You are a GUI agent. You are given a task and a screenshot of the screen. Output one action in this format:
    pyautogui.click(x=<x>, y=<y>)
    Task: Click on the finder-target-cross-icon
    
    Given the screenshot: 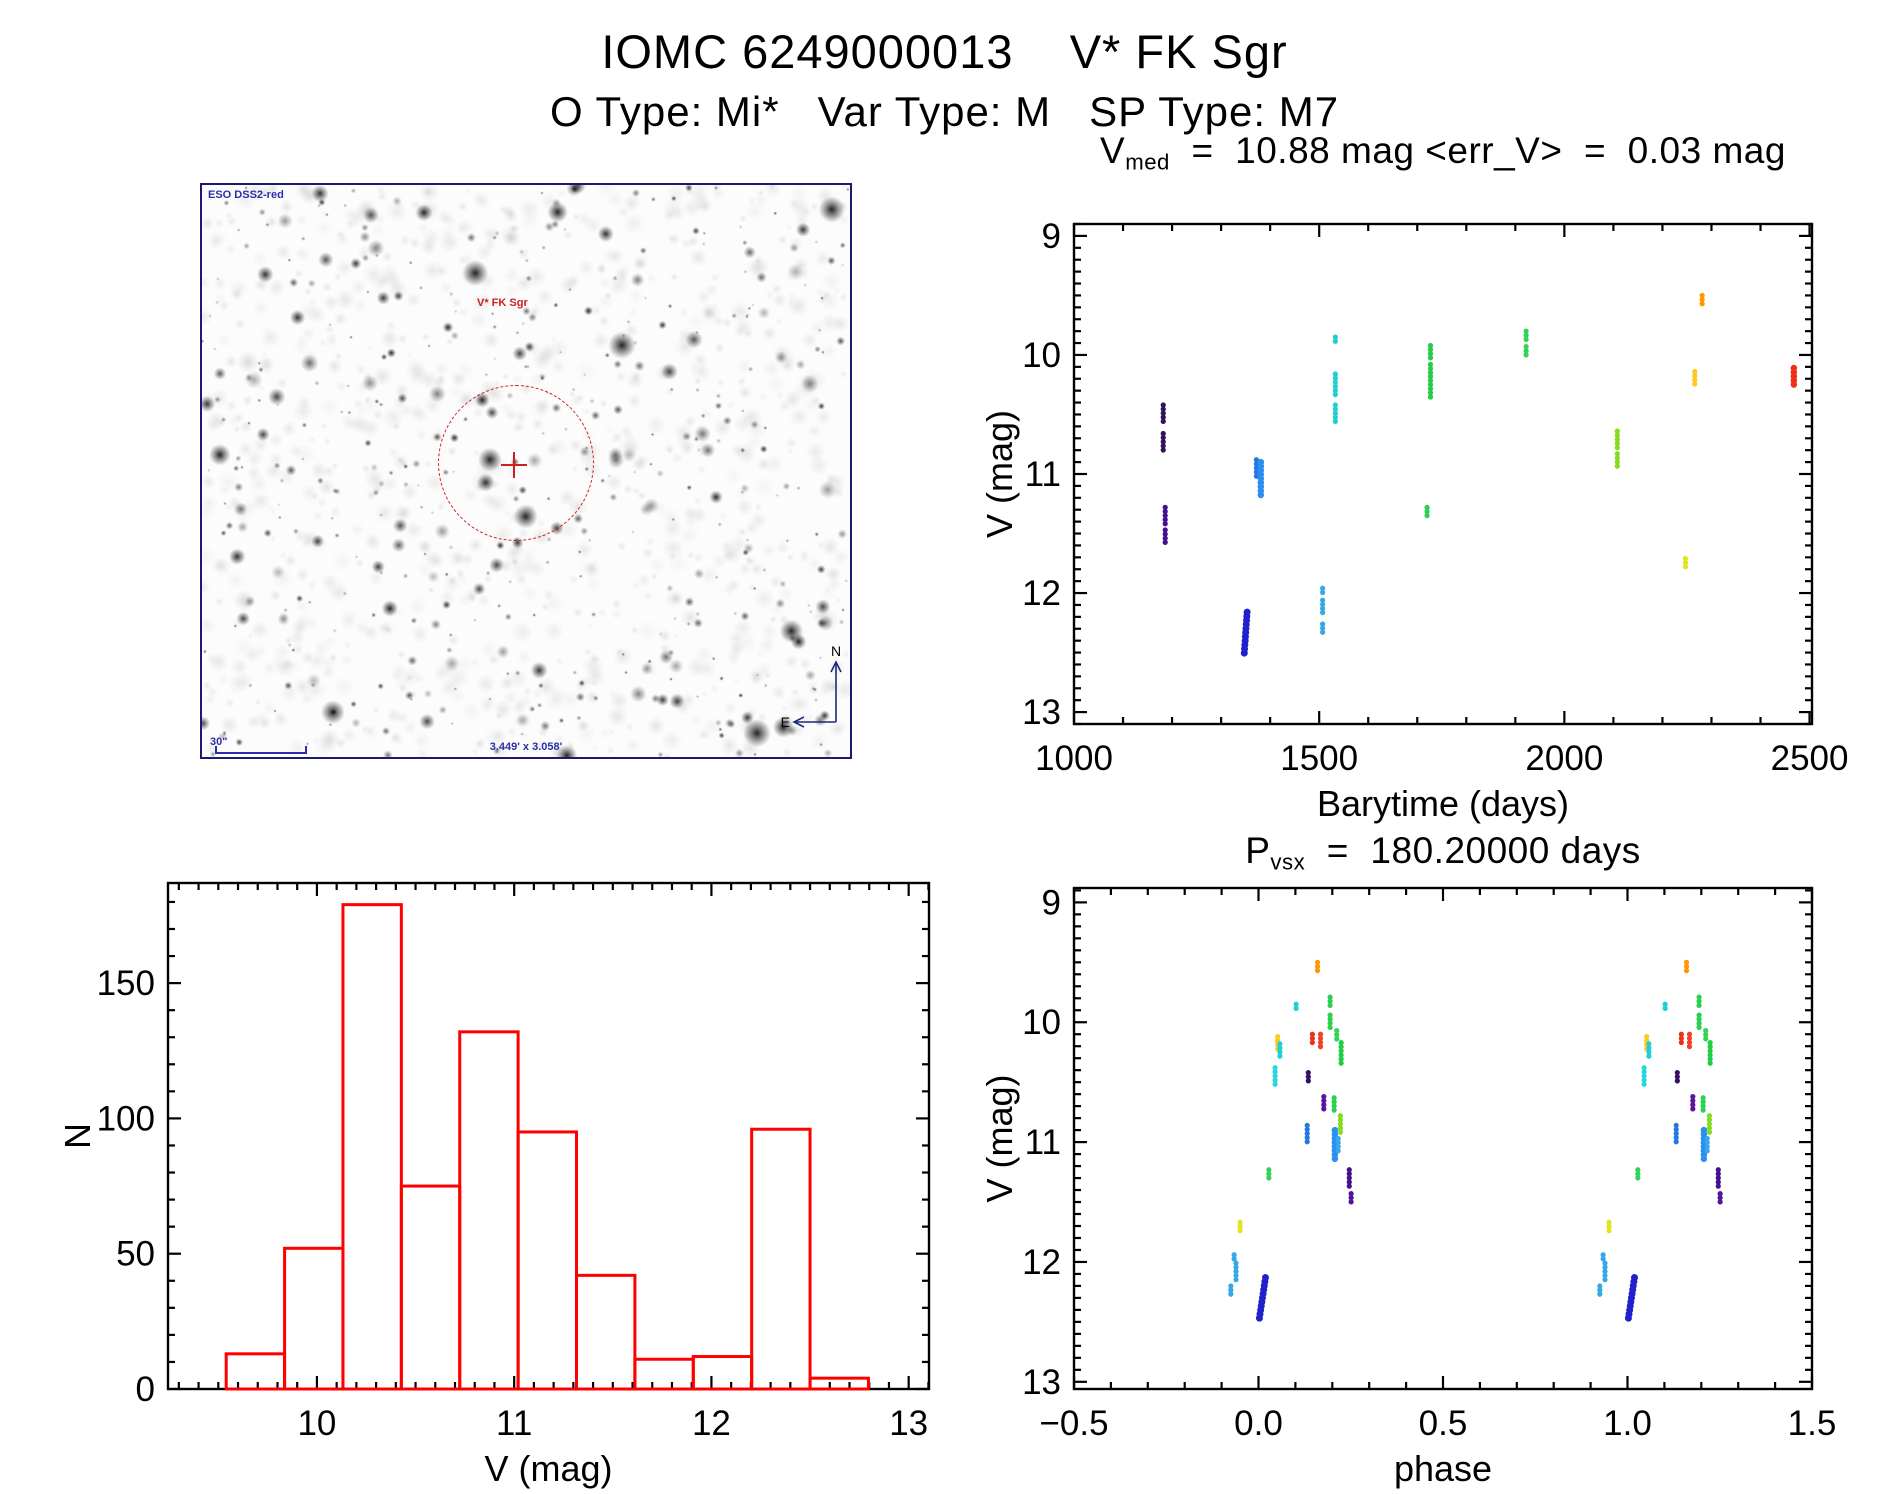 What is the action you would take?
    pyautogui.click(x=514, y=465)
    